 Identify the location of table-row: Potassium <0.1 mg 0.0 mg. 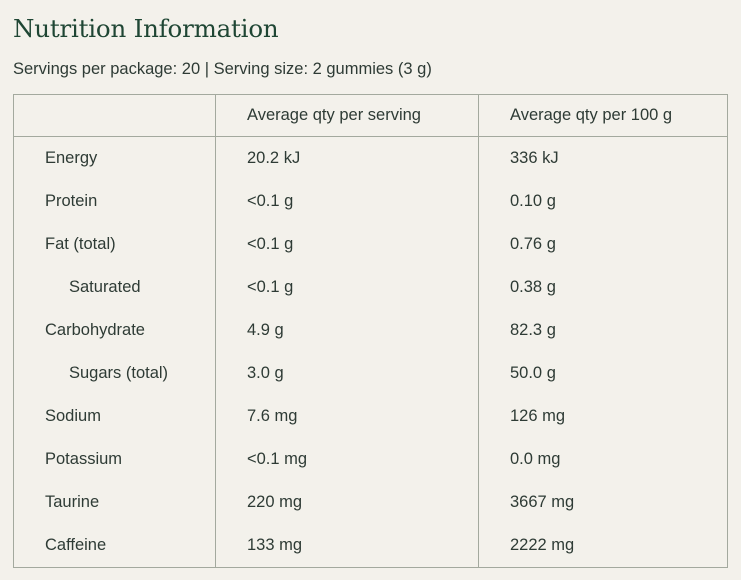
(370, 459).